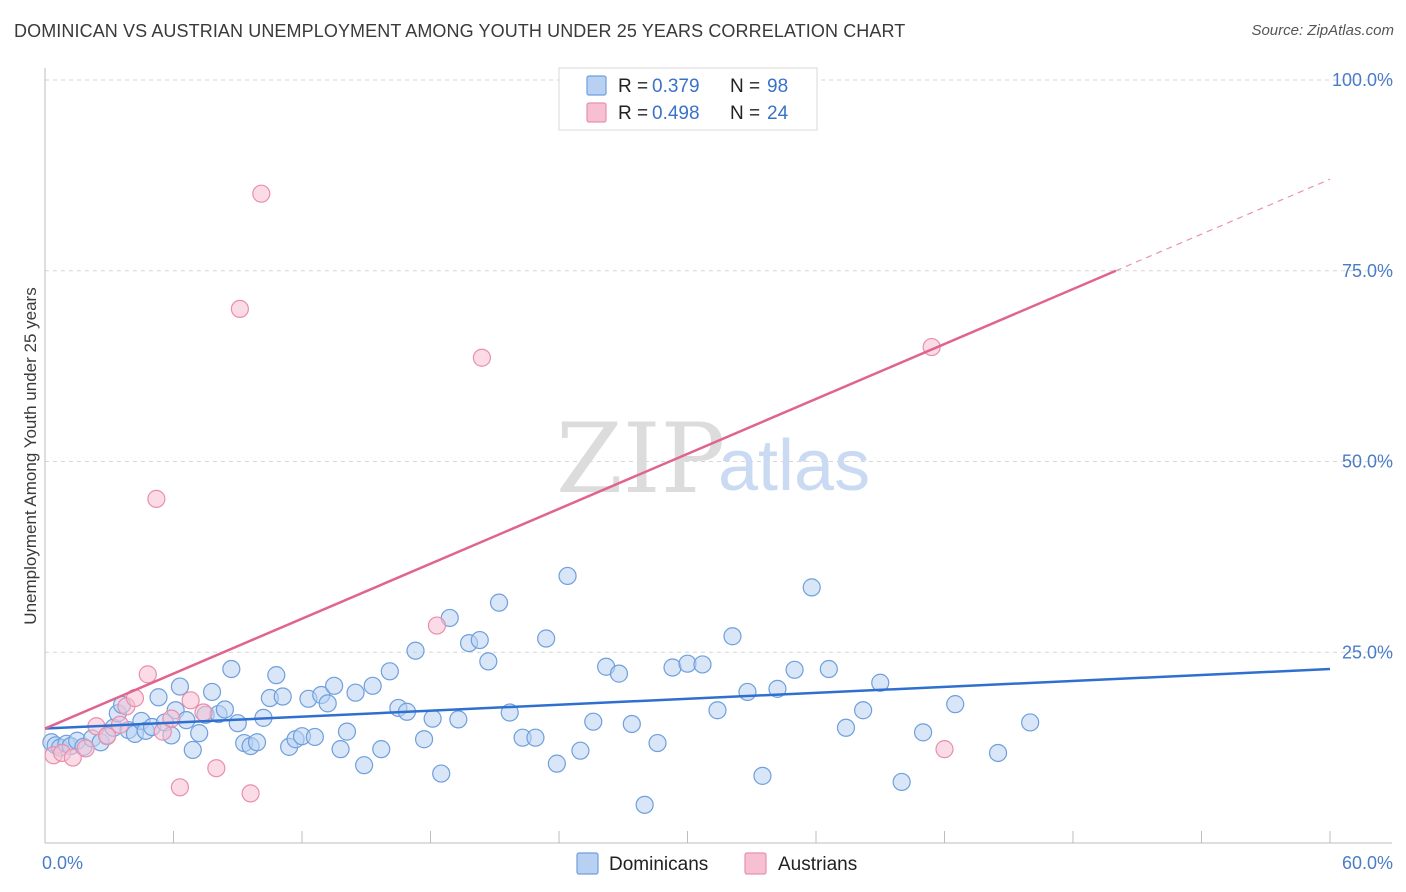 This screenshot has width=1406, height=892. Describe the element at coordinates (1367, 863) in the screenshot. I see `x-tick-label-max: 60.0%` at that location.